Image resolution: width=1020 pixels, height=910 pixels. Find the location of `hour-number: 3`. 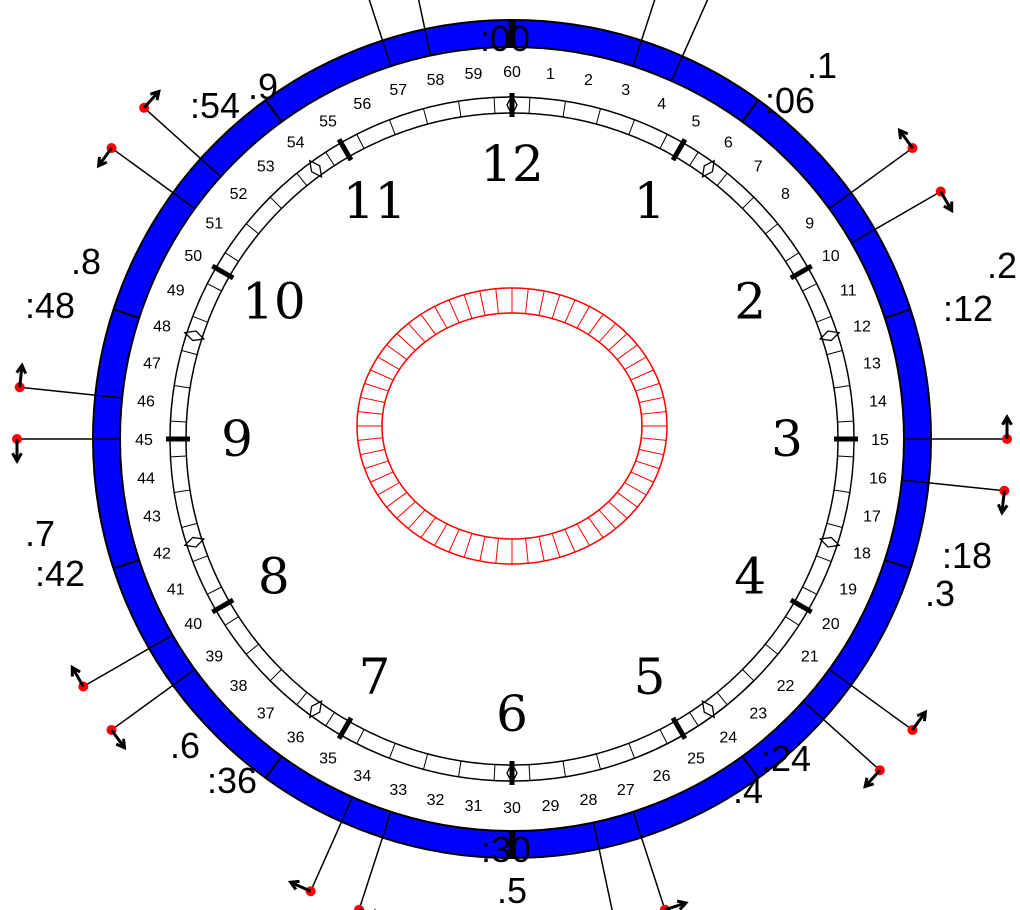

hour-number: 3 is located at coordinates (787, 439).